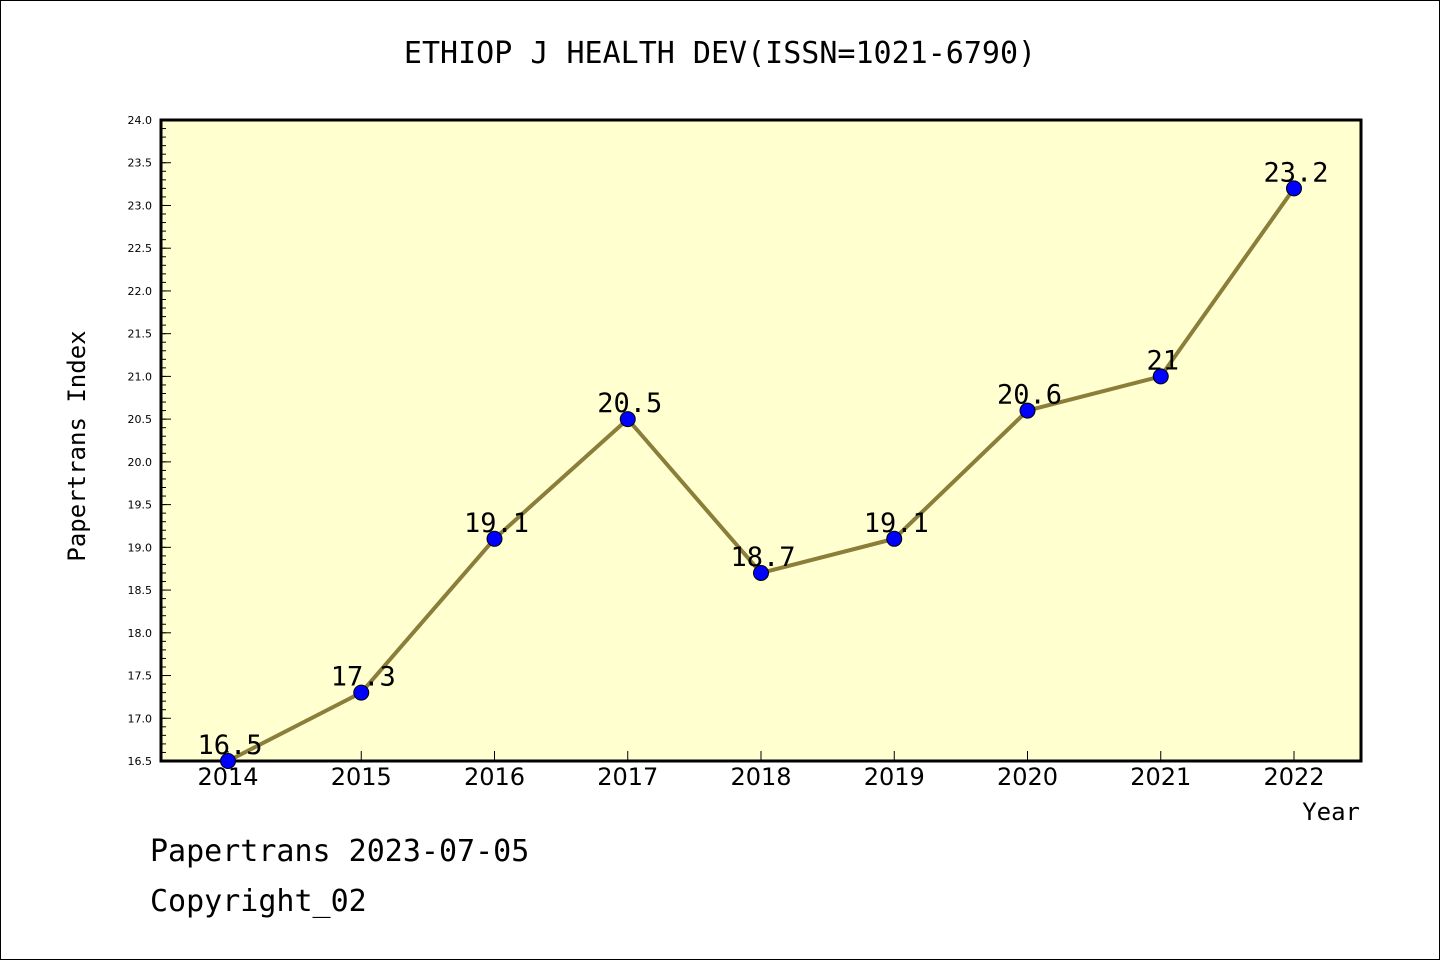  Describe the element at coordinates (140, 291) in the screenshot. I see `y-tick-label: 22.0` at that location.